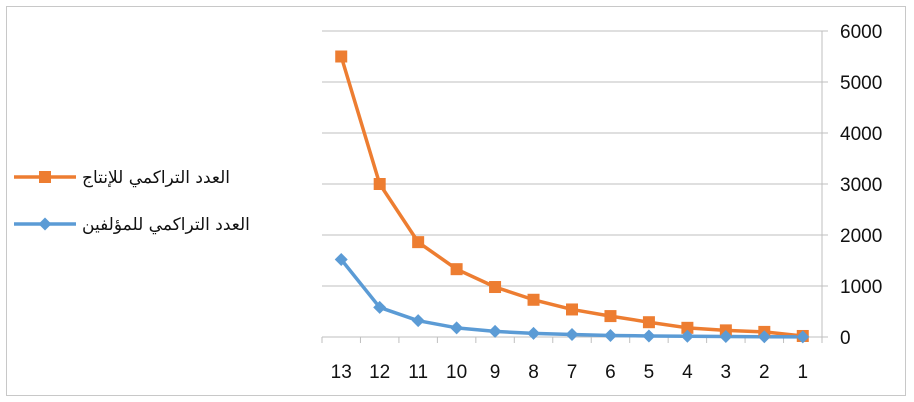 The height and width of the screenshot is (402, 914). Describe the element at coordinates (610, 372) in the screenshot. I see `x-tick-label: 6` at that location.